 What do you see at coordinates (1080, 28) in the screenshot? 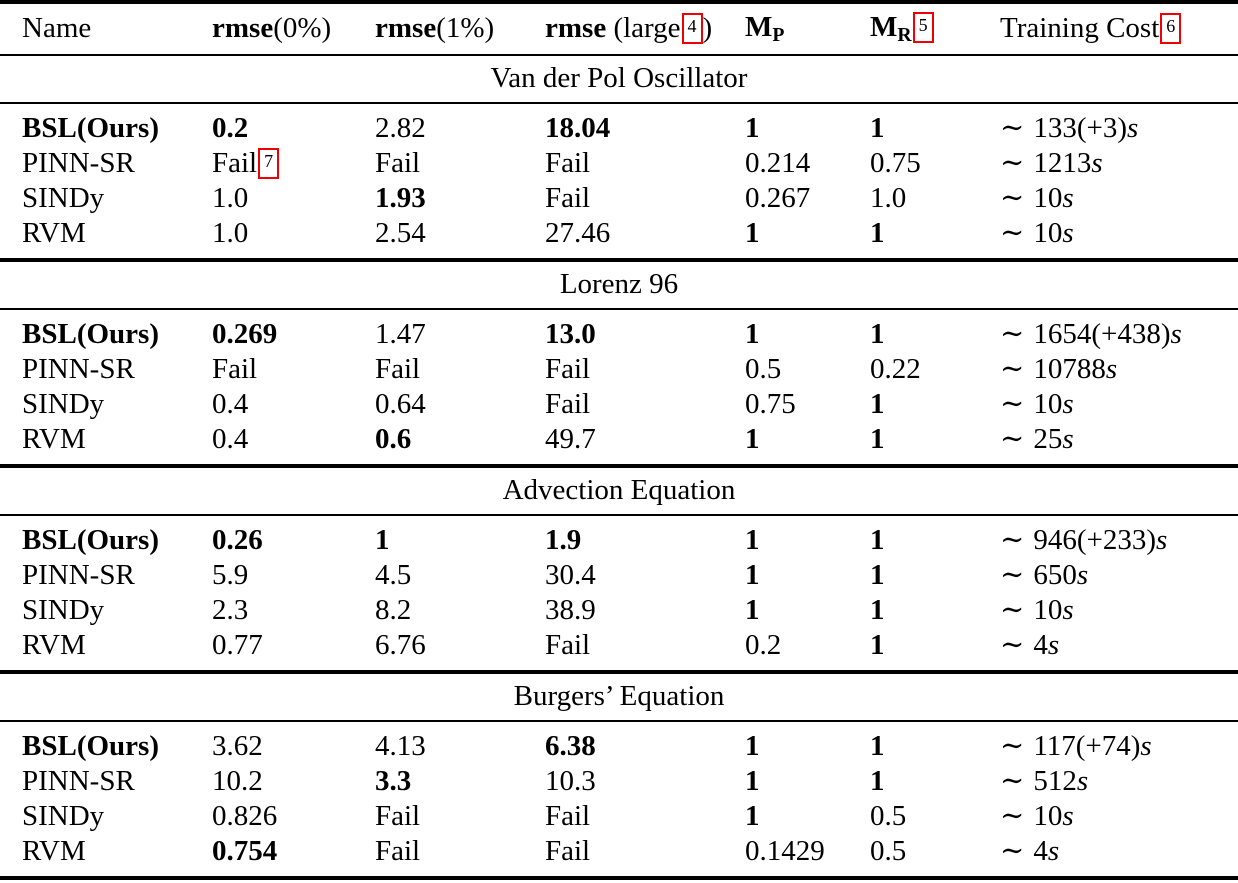
I see `column-header-training-cost-label: Training Cost` at bounding box center [1080, 28].